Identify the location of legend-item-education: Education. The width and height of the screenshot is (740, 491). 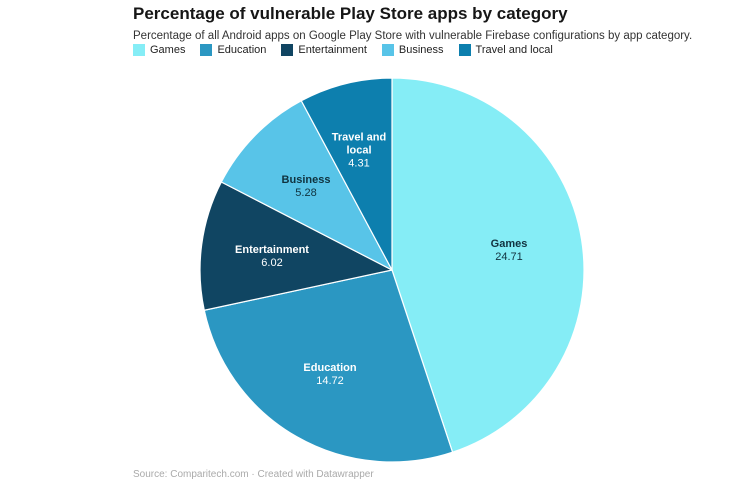
(233, 50).